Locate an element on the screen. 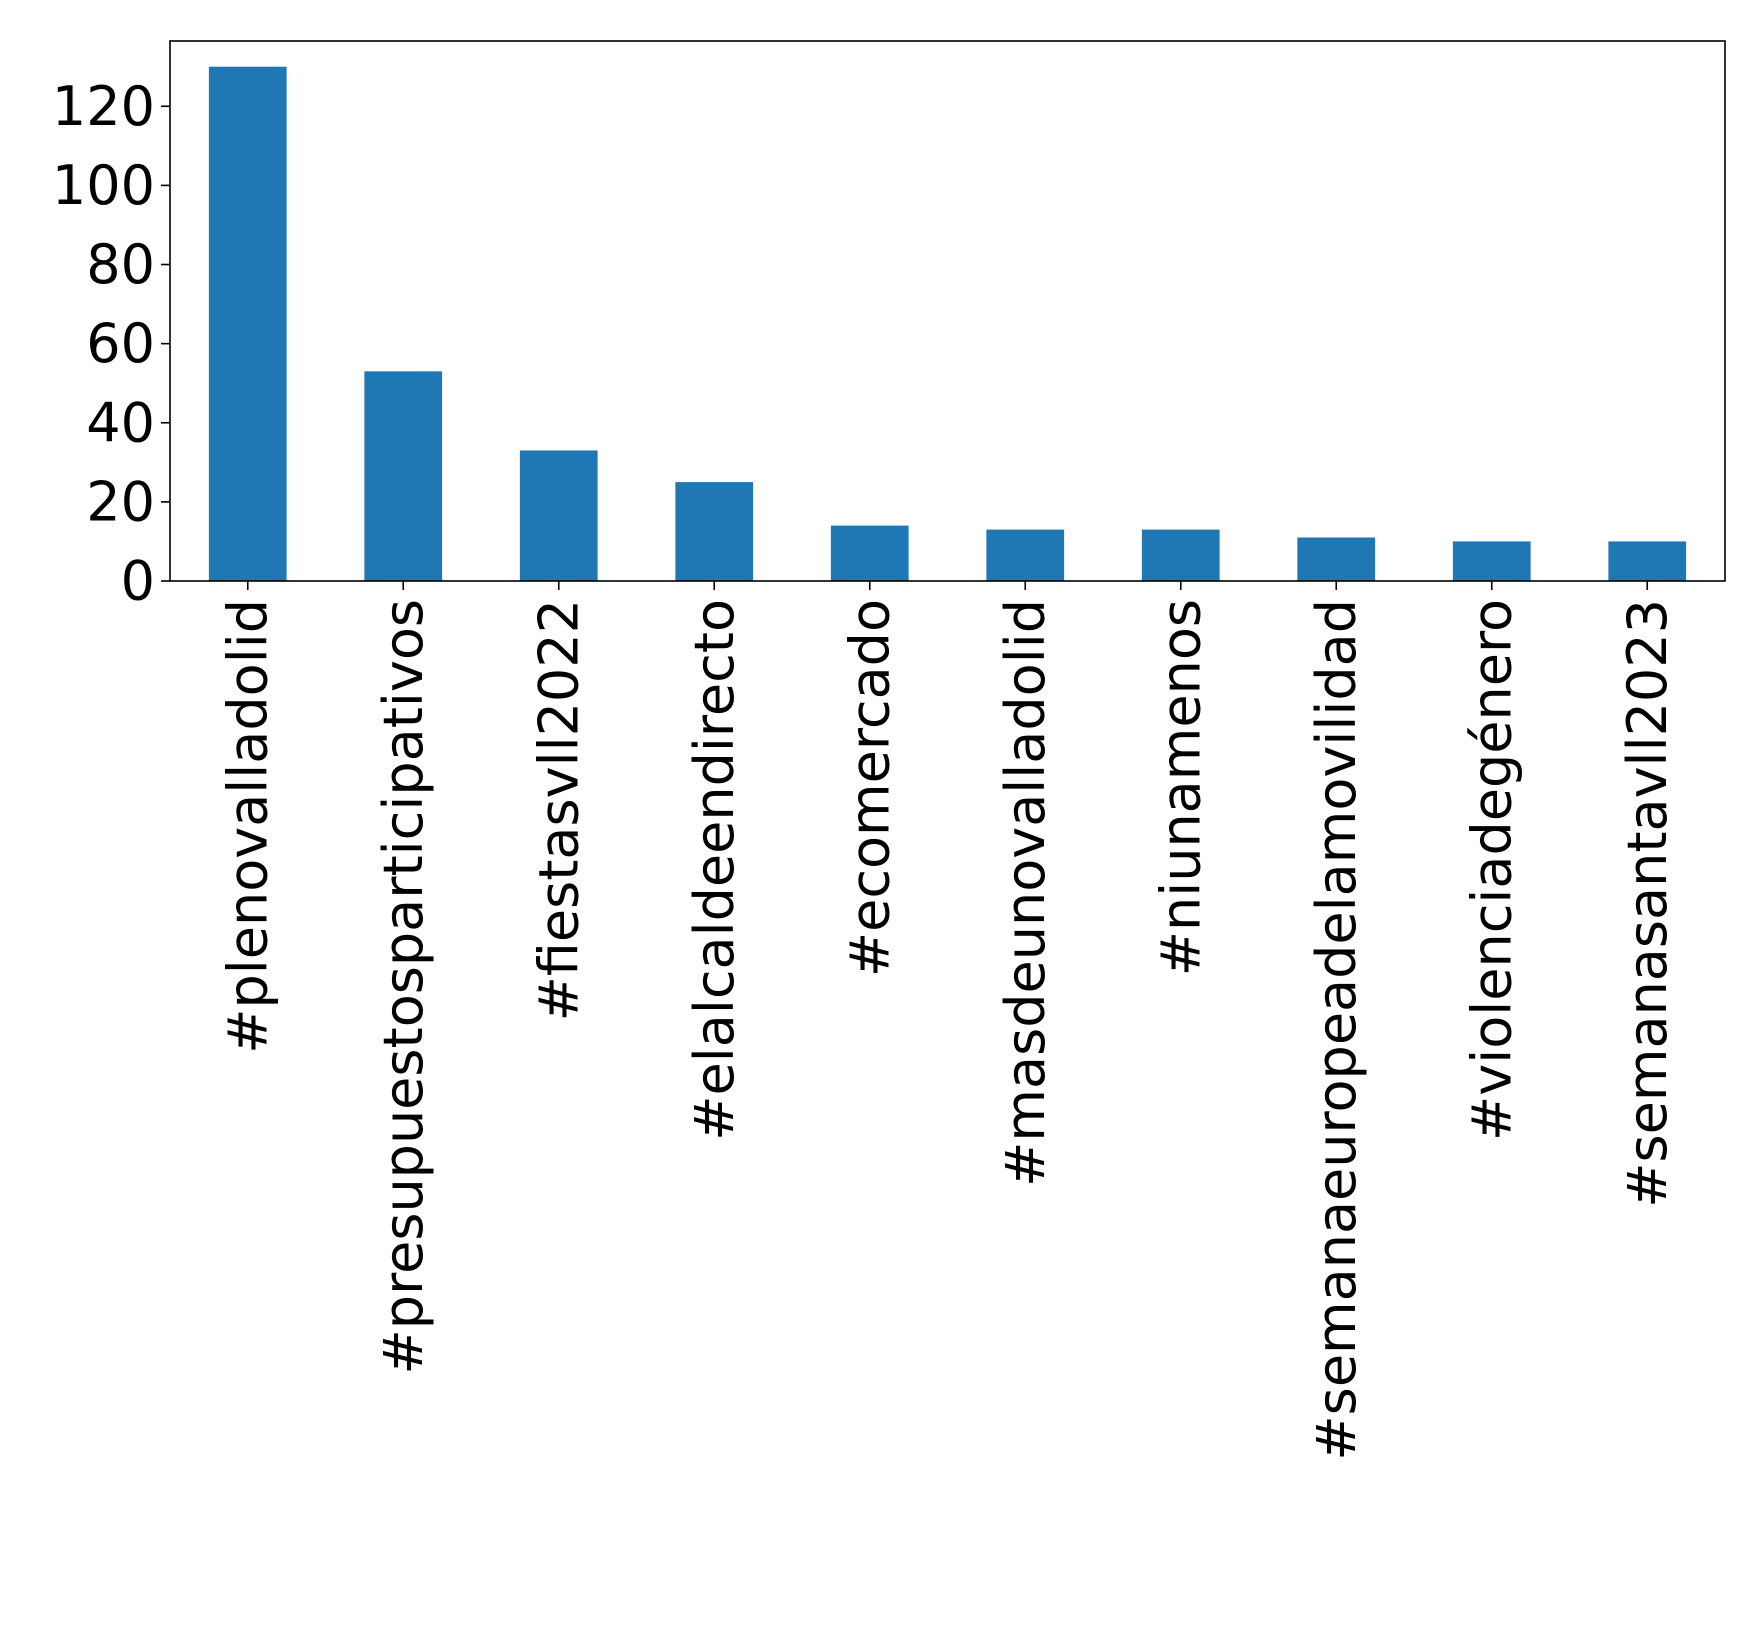 Image resolution: width=1758 pixels, height=1629 pixels. x-tick-label: #fiestasvll2022 is located at coordinates (558, 810).